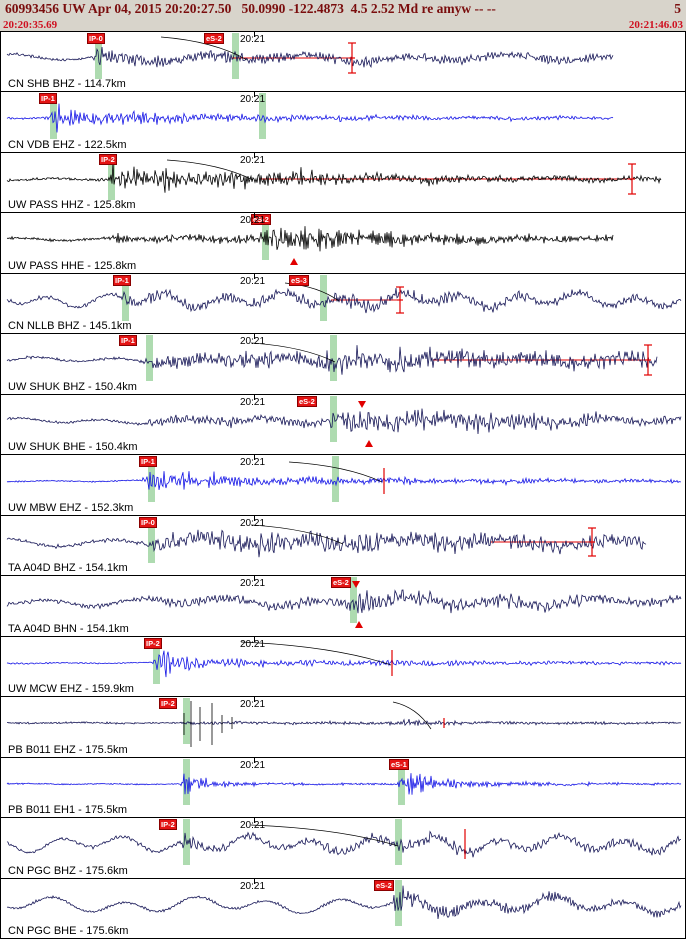  Describe the element at coordinates (655, 24) in the screenshot. I see `window-end-time: 20:21:46.03` at that location.